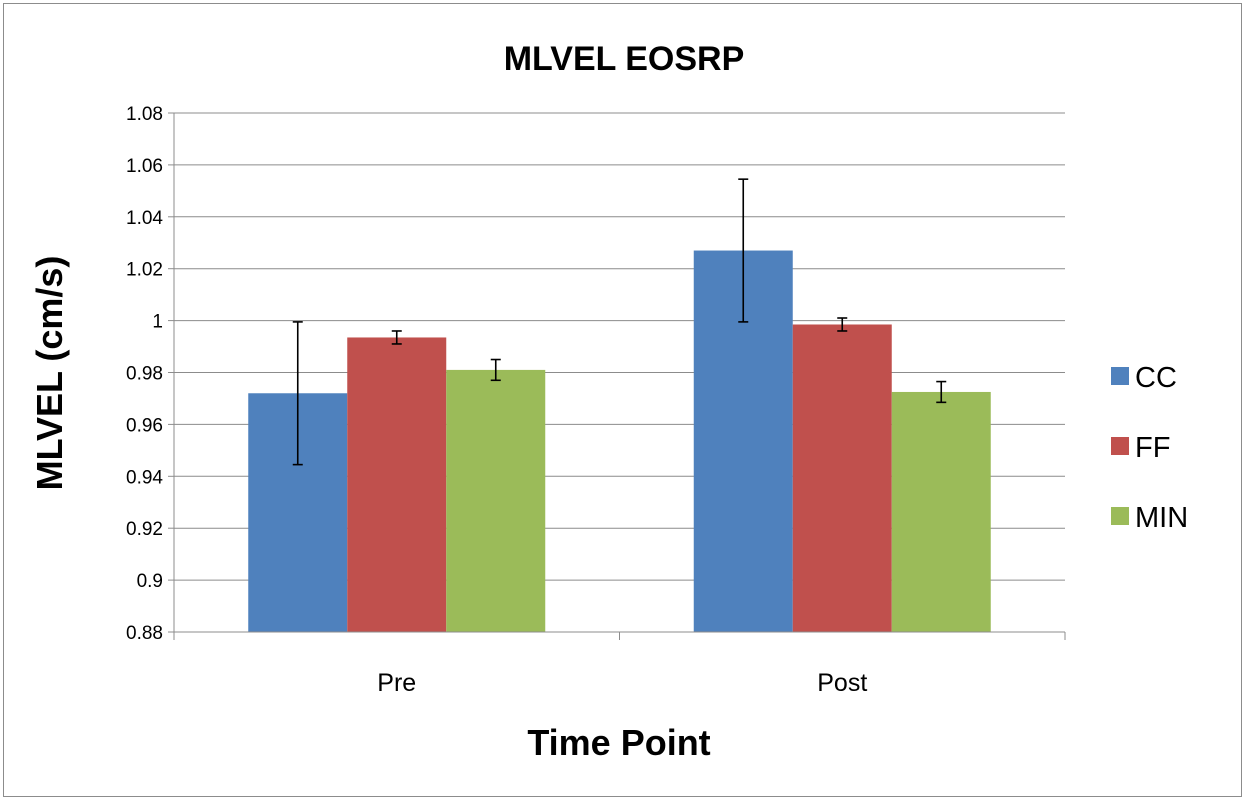 The height and width of the screenshot is (802, 1247). I want to click on error-bar-min-pre, so click(495, 370).